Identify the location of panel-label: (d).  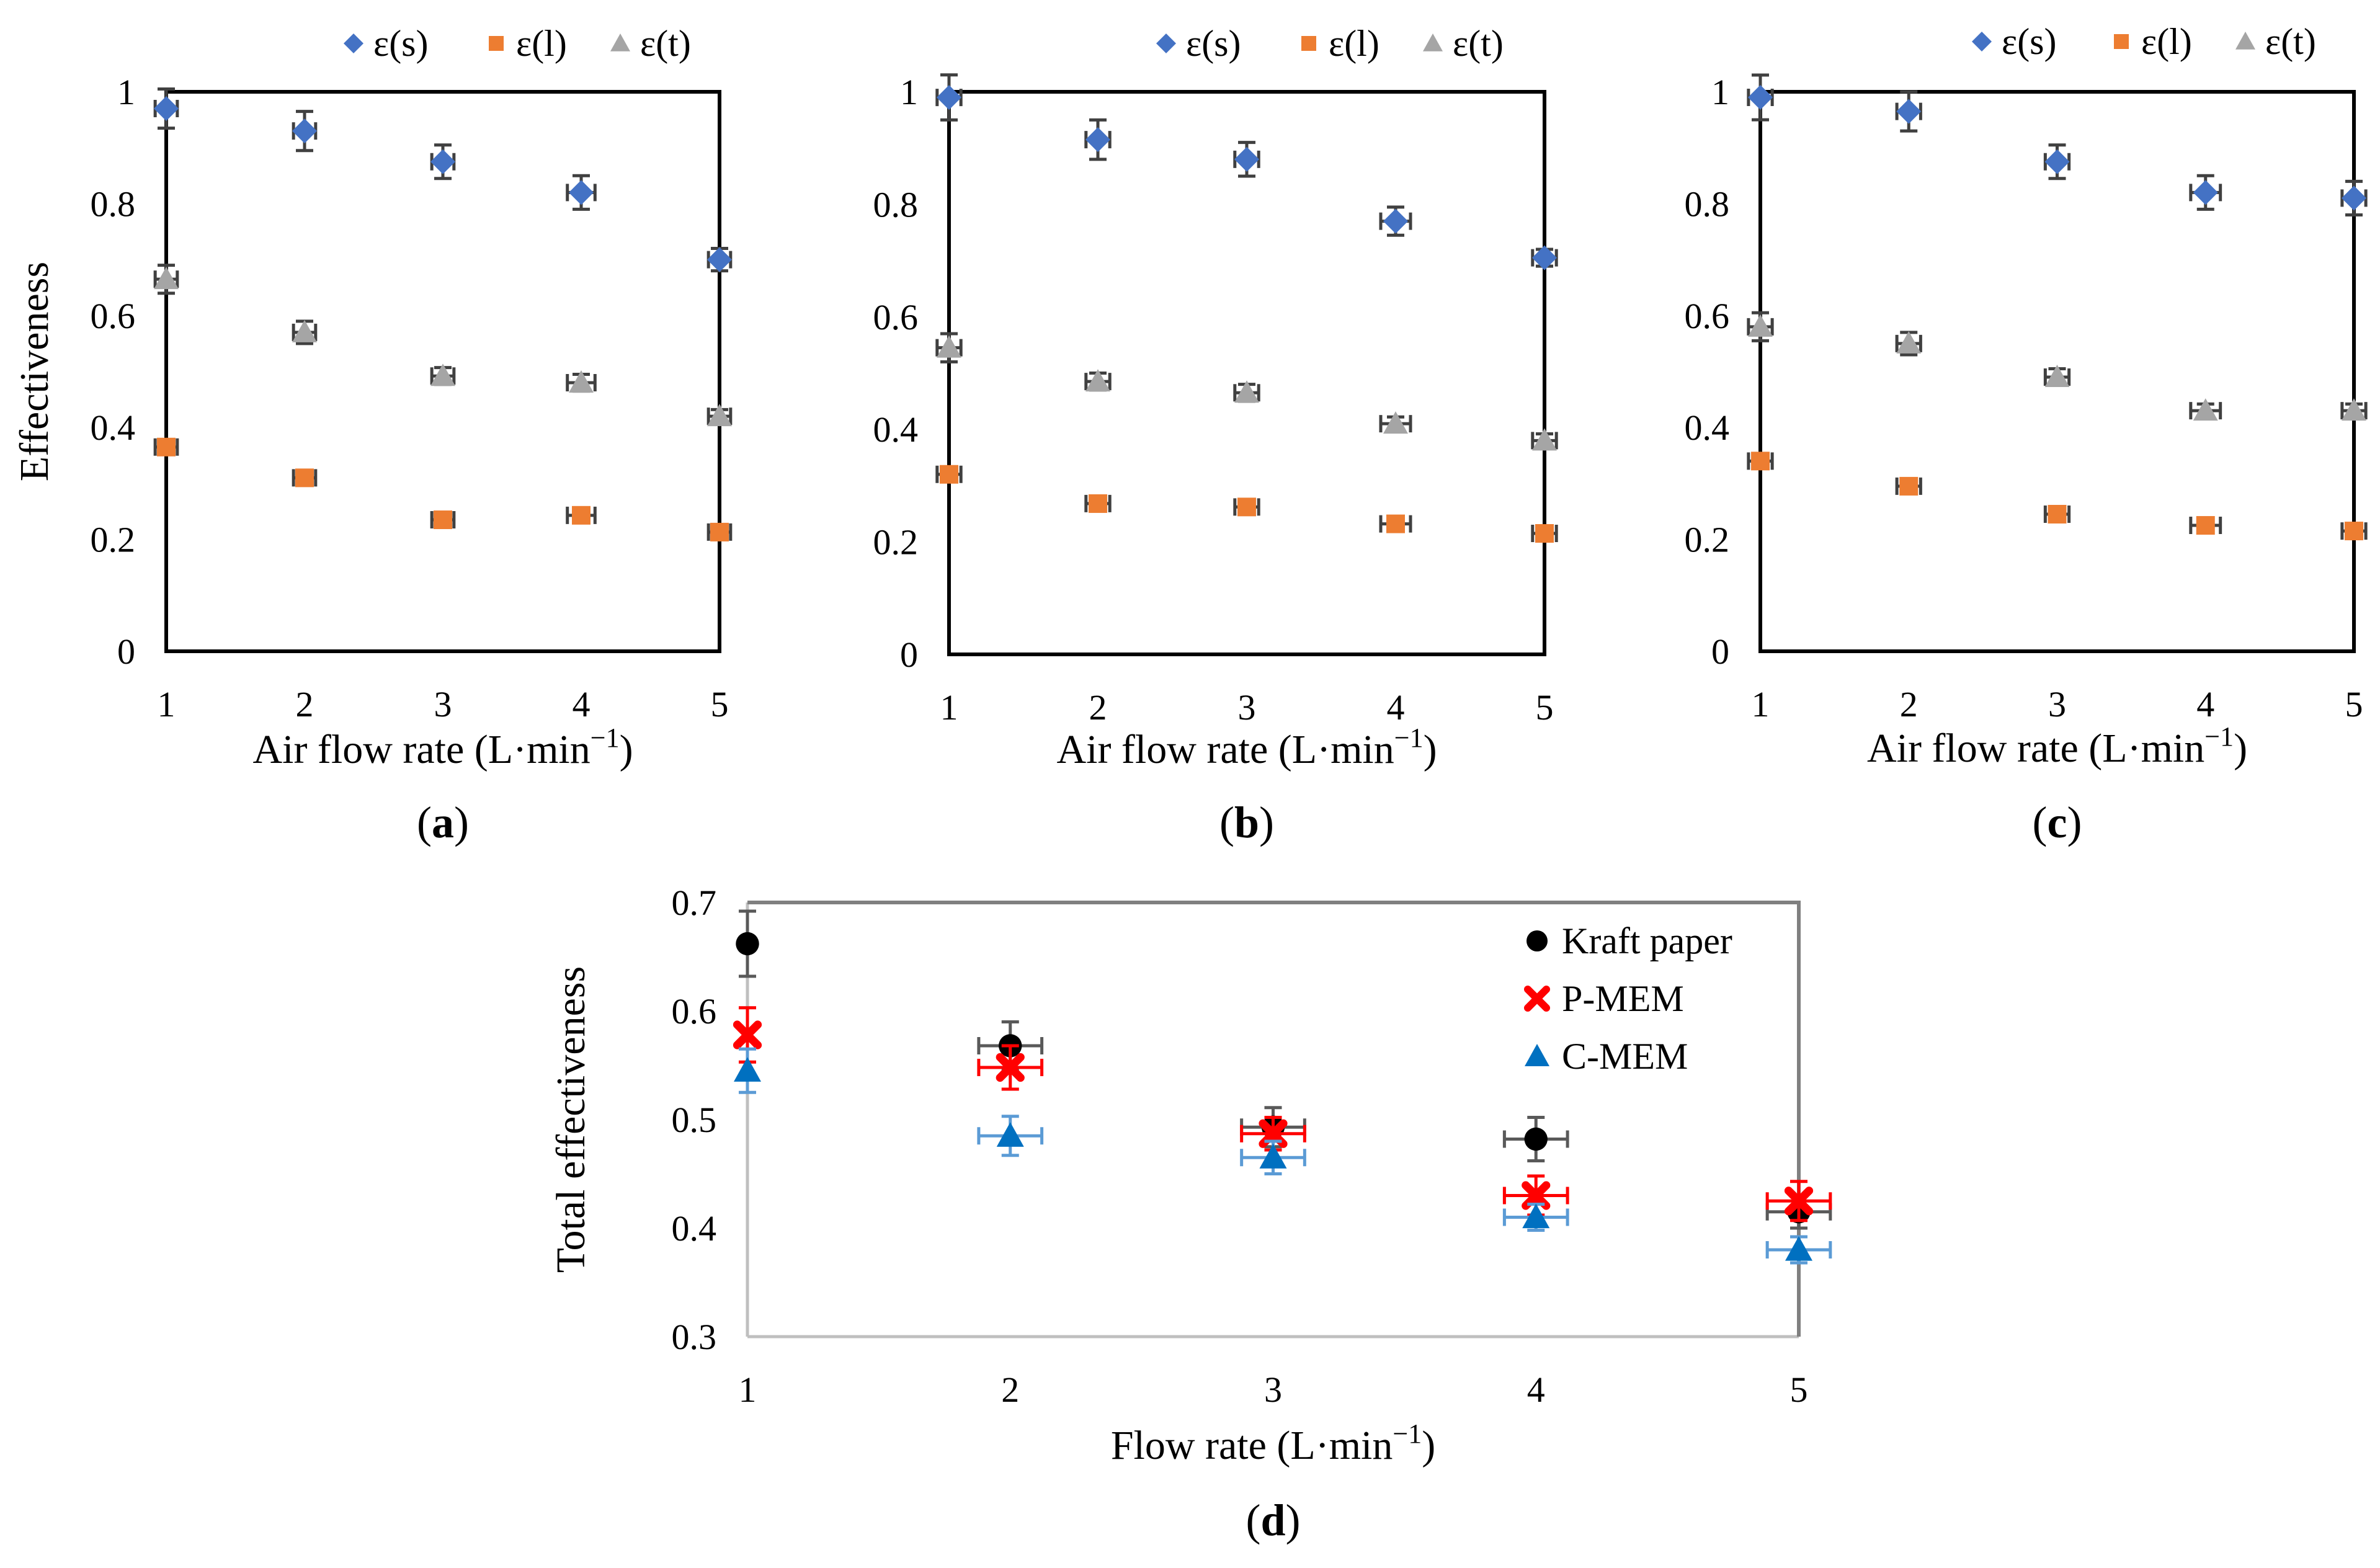
(1273, 1520).